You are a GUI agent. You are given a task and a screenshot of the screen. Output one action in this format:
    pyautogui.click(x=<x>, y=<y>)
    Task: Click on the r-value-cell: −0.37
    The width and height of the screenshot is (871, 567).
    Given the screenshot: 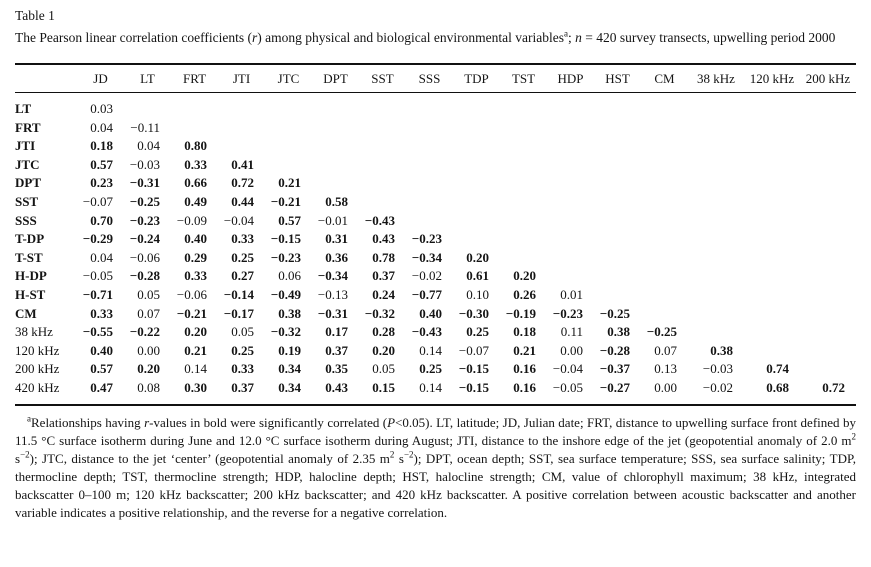 What is the action you would take?
    pyautogui.click(x=614, y=369)
    